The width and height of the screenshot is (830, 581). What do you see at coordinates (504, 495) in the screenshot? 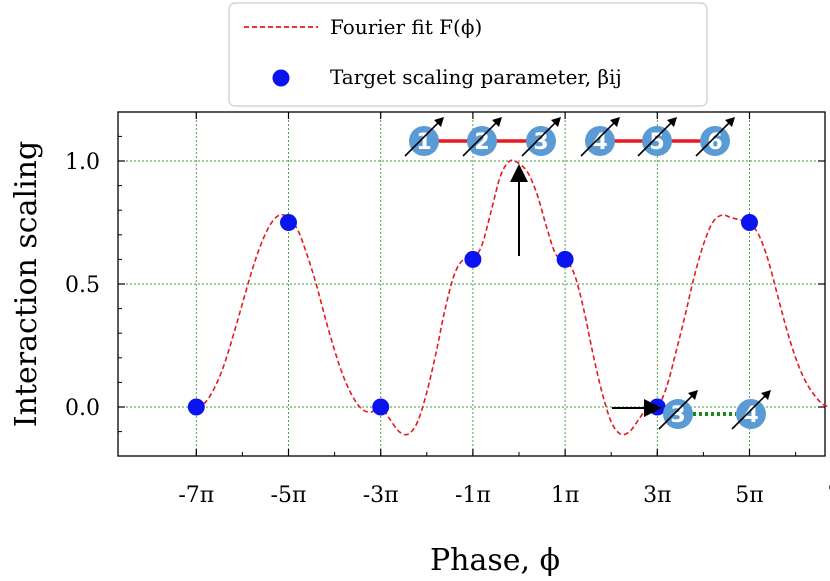
I see `x-tick-labels: -7π -5π -3π -1π 1π 3π 5π 7π` at bounding box center [504, 495].